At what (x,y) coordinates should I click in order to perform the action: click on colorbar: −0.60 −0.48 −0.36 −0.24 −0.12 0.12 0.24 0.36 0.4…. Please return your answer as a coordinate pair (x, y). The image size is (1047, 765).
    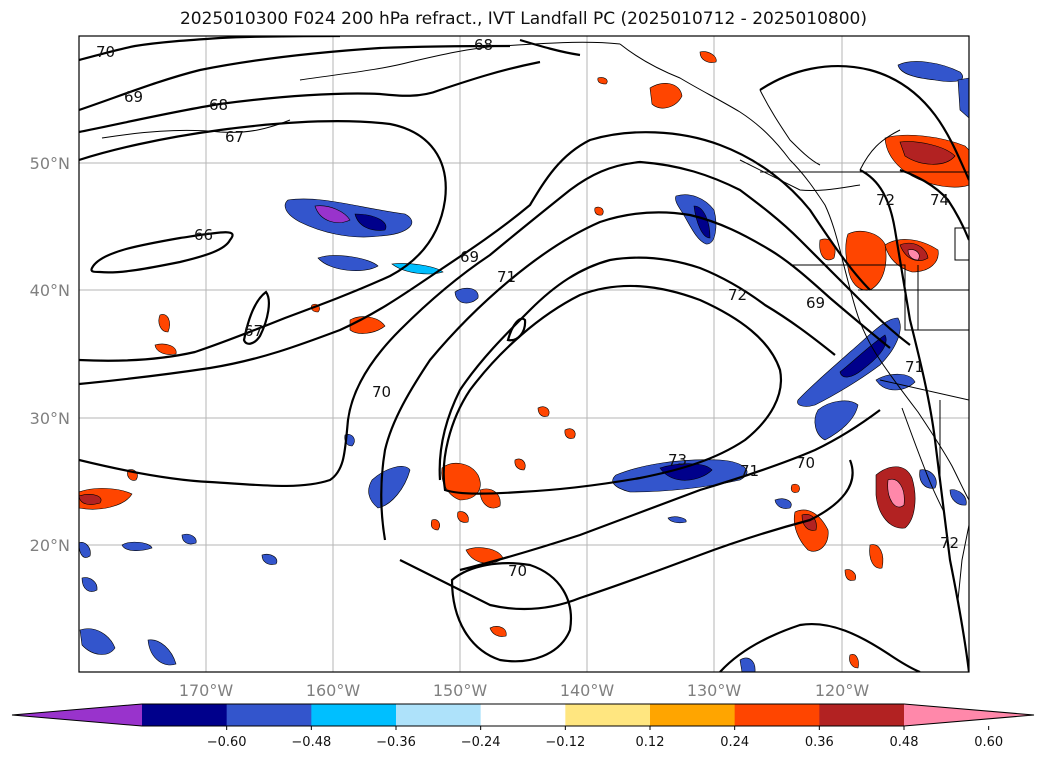
    Looking at the image, I should click on (523, 726).